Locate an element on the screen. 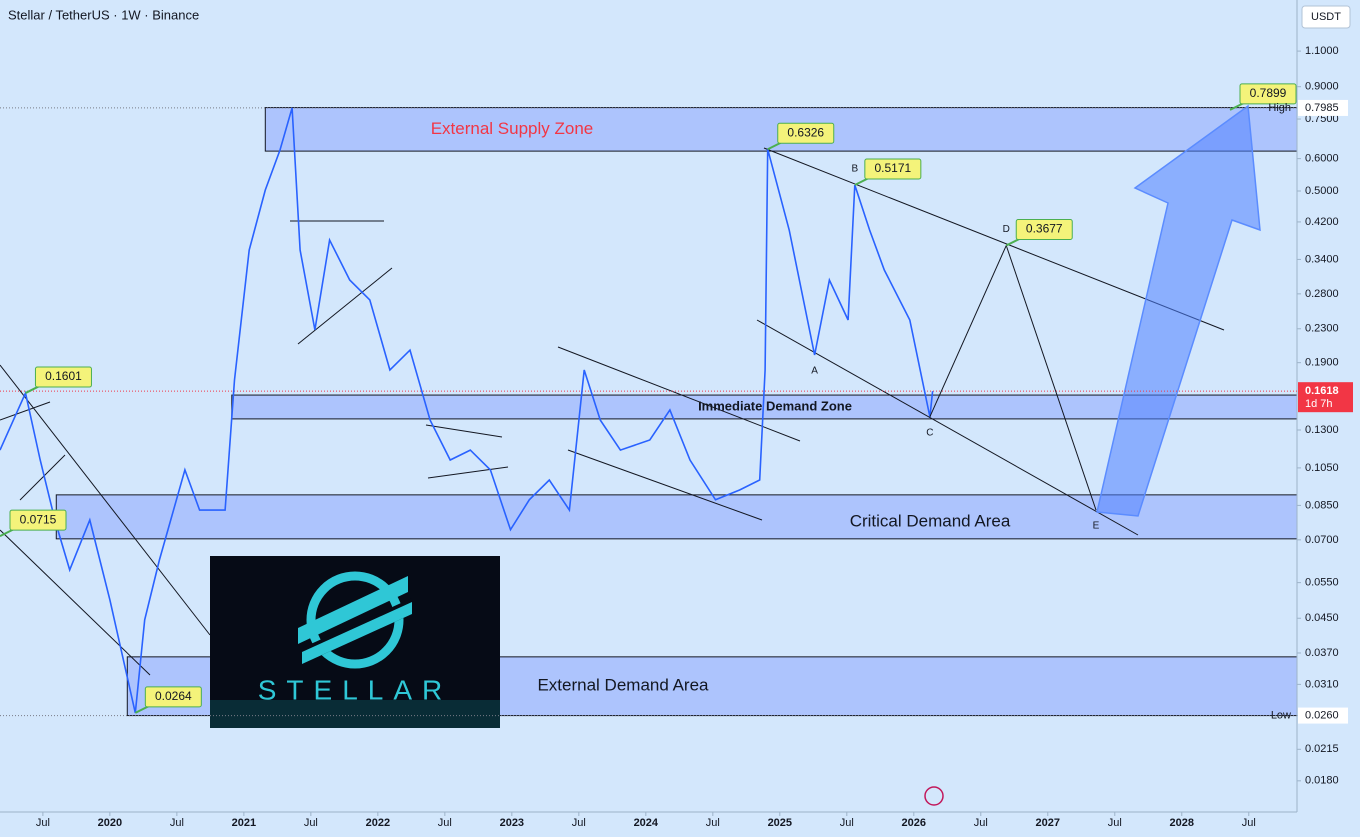 This screenshot has width=1360, height=837. pattern-label: E is located at coordinates (1096, 526).